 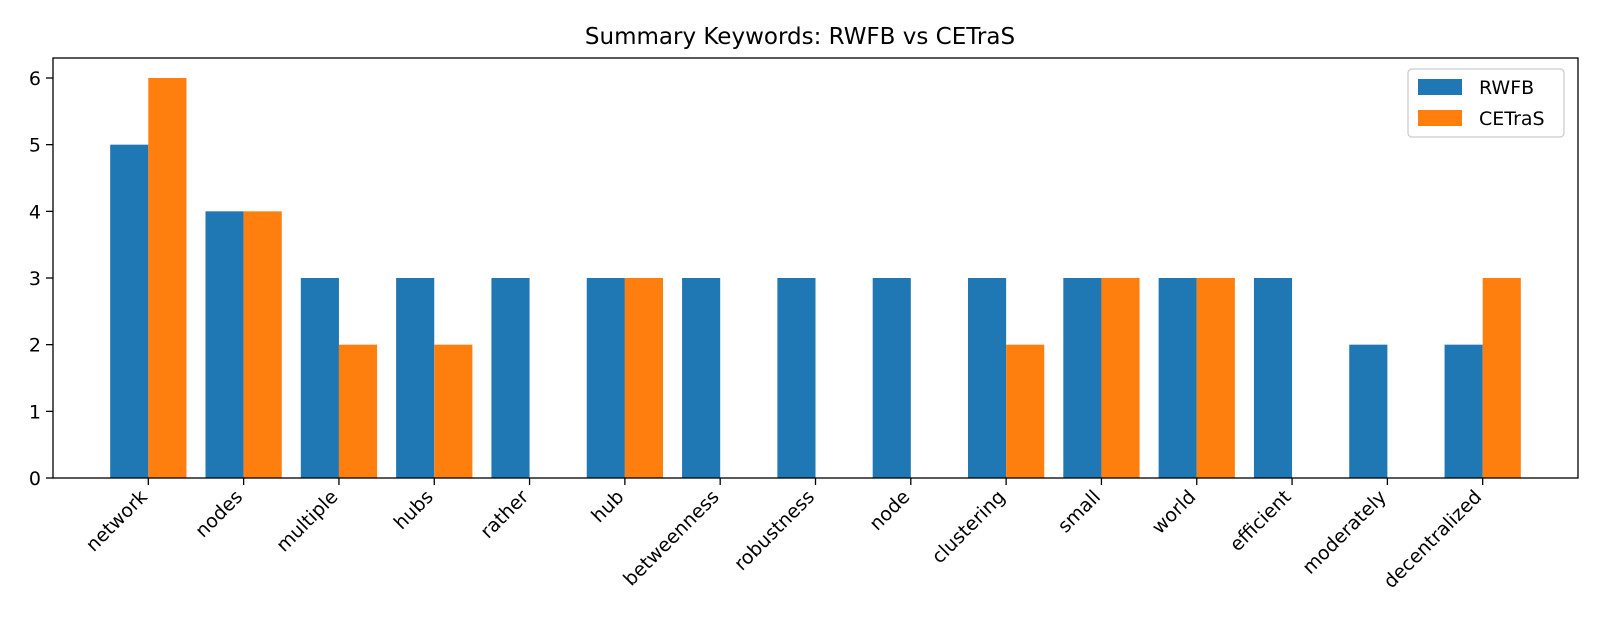 What do you see at coordinates (1120, 378) in the screenshot?
I see `bar-cetras-small` at bounding box center [1120, 378].